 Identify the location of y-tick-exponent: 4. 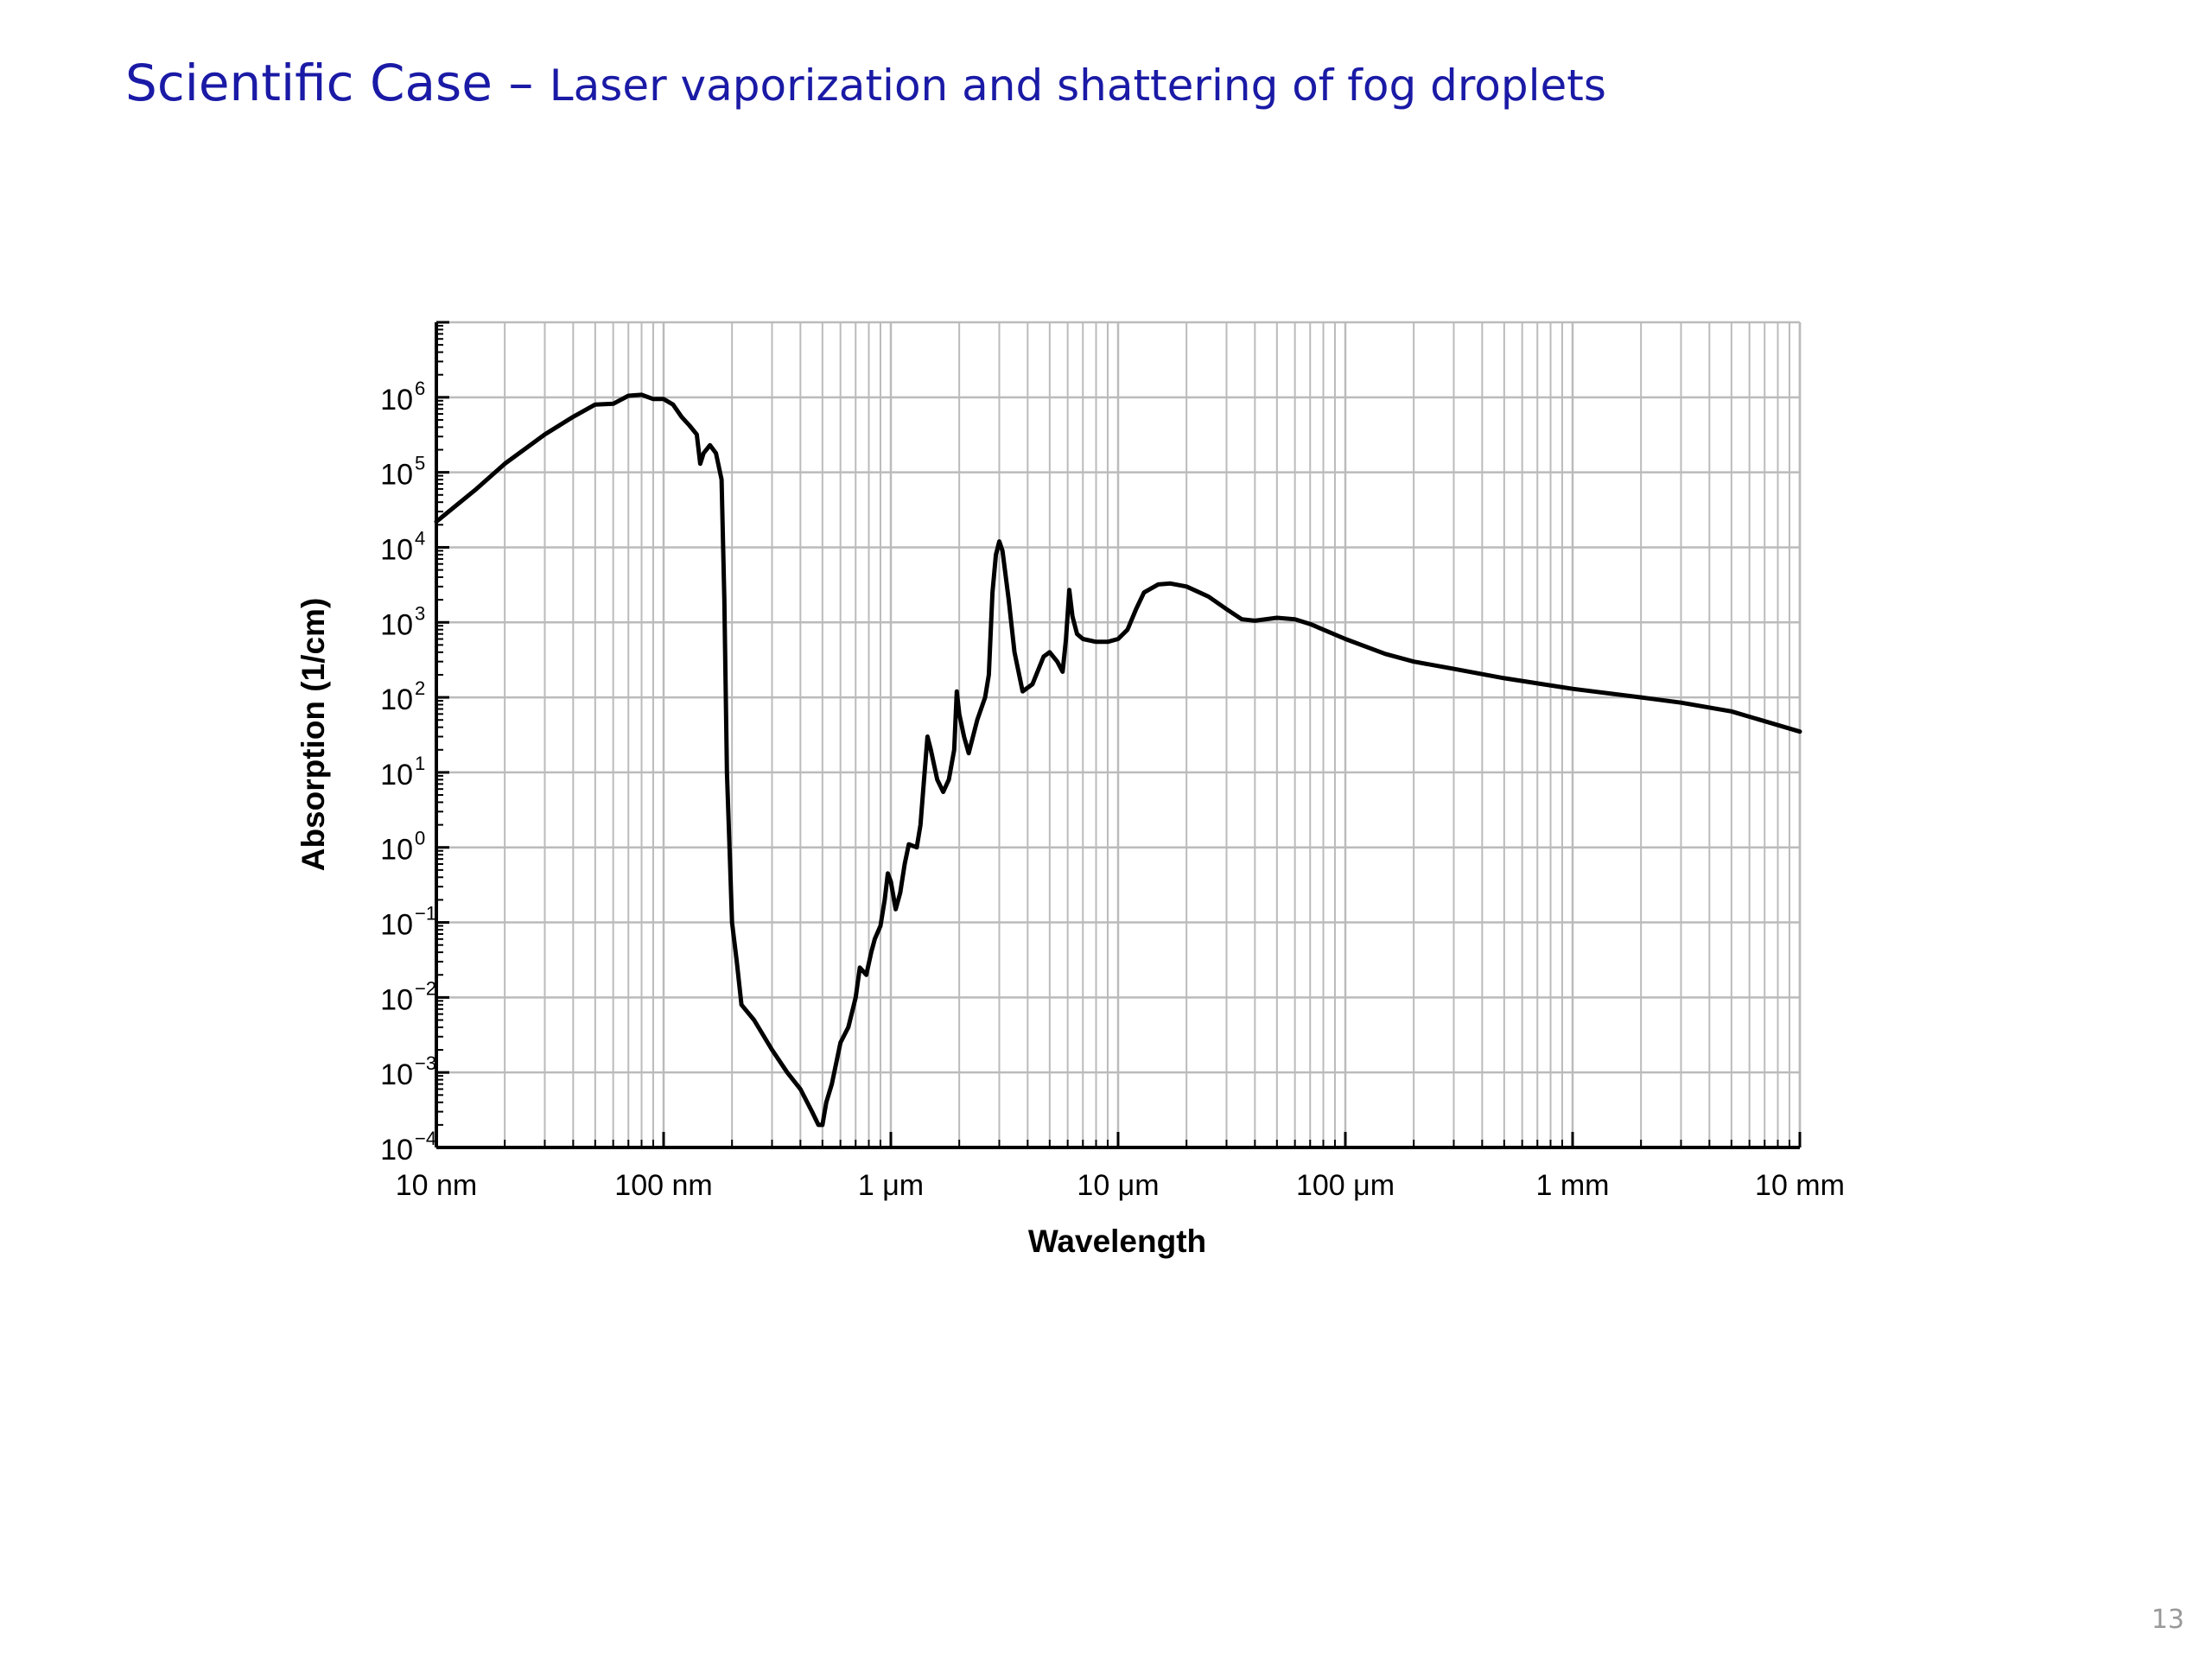
(420, 538).